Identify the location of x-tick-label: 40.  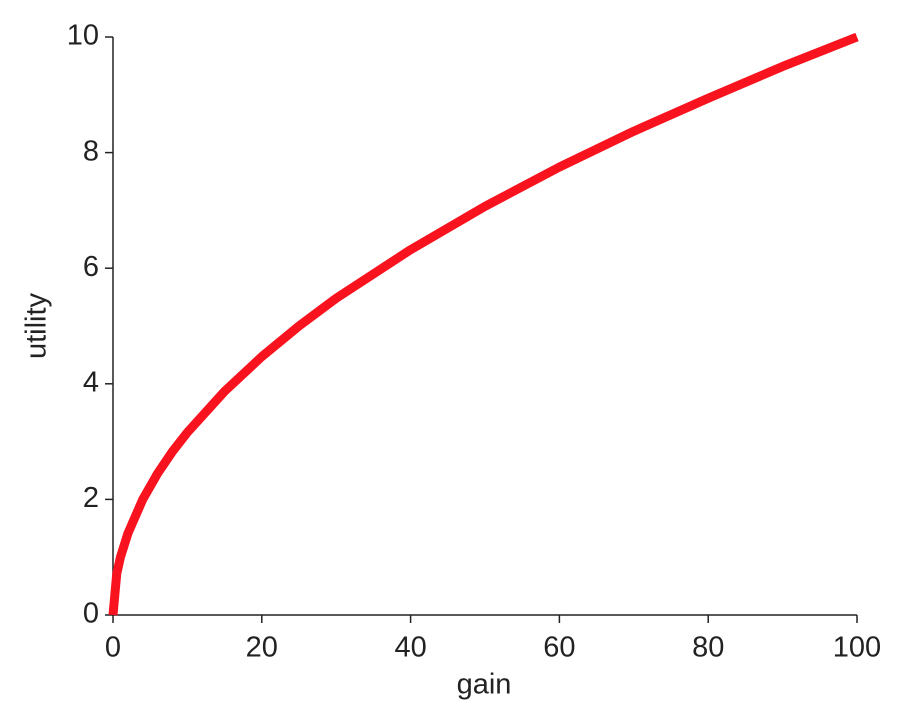
(410, 648).